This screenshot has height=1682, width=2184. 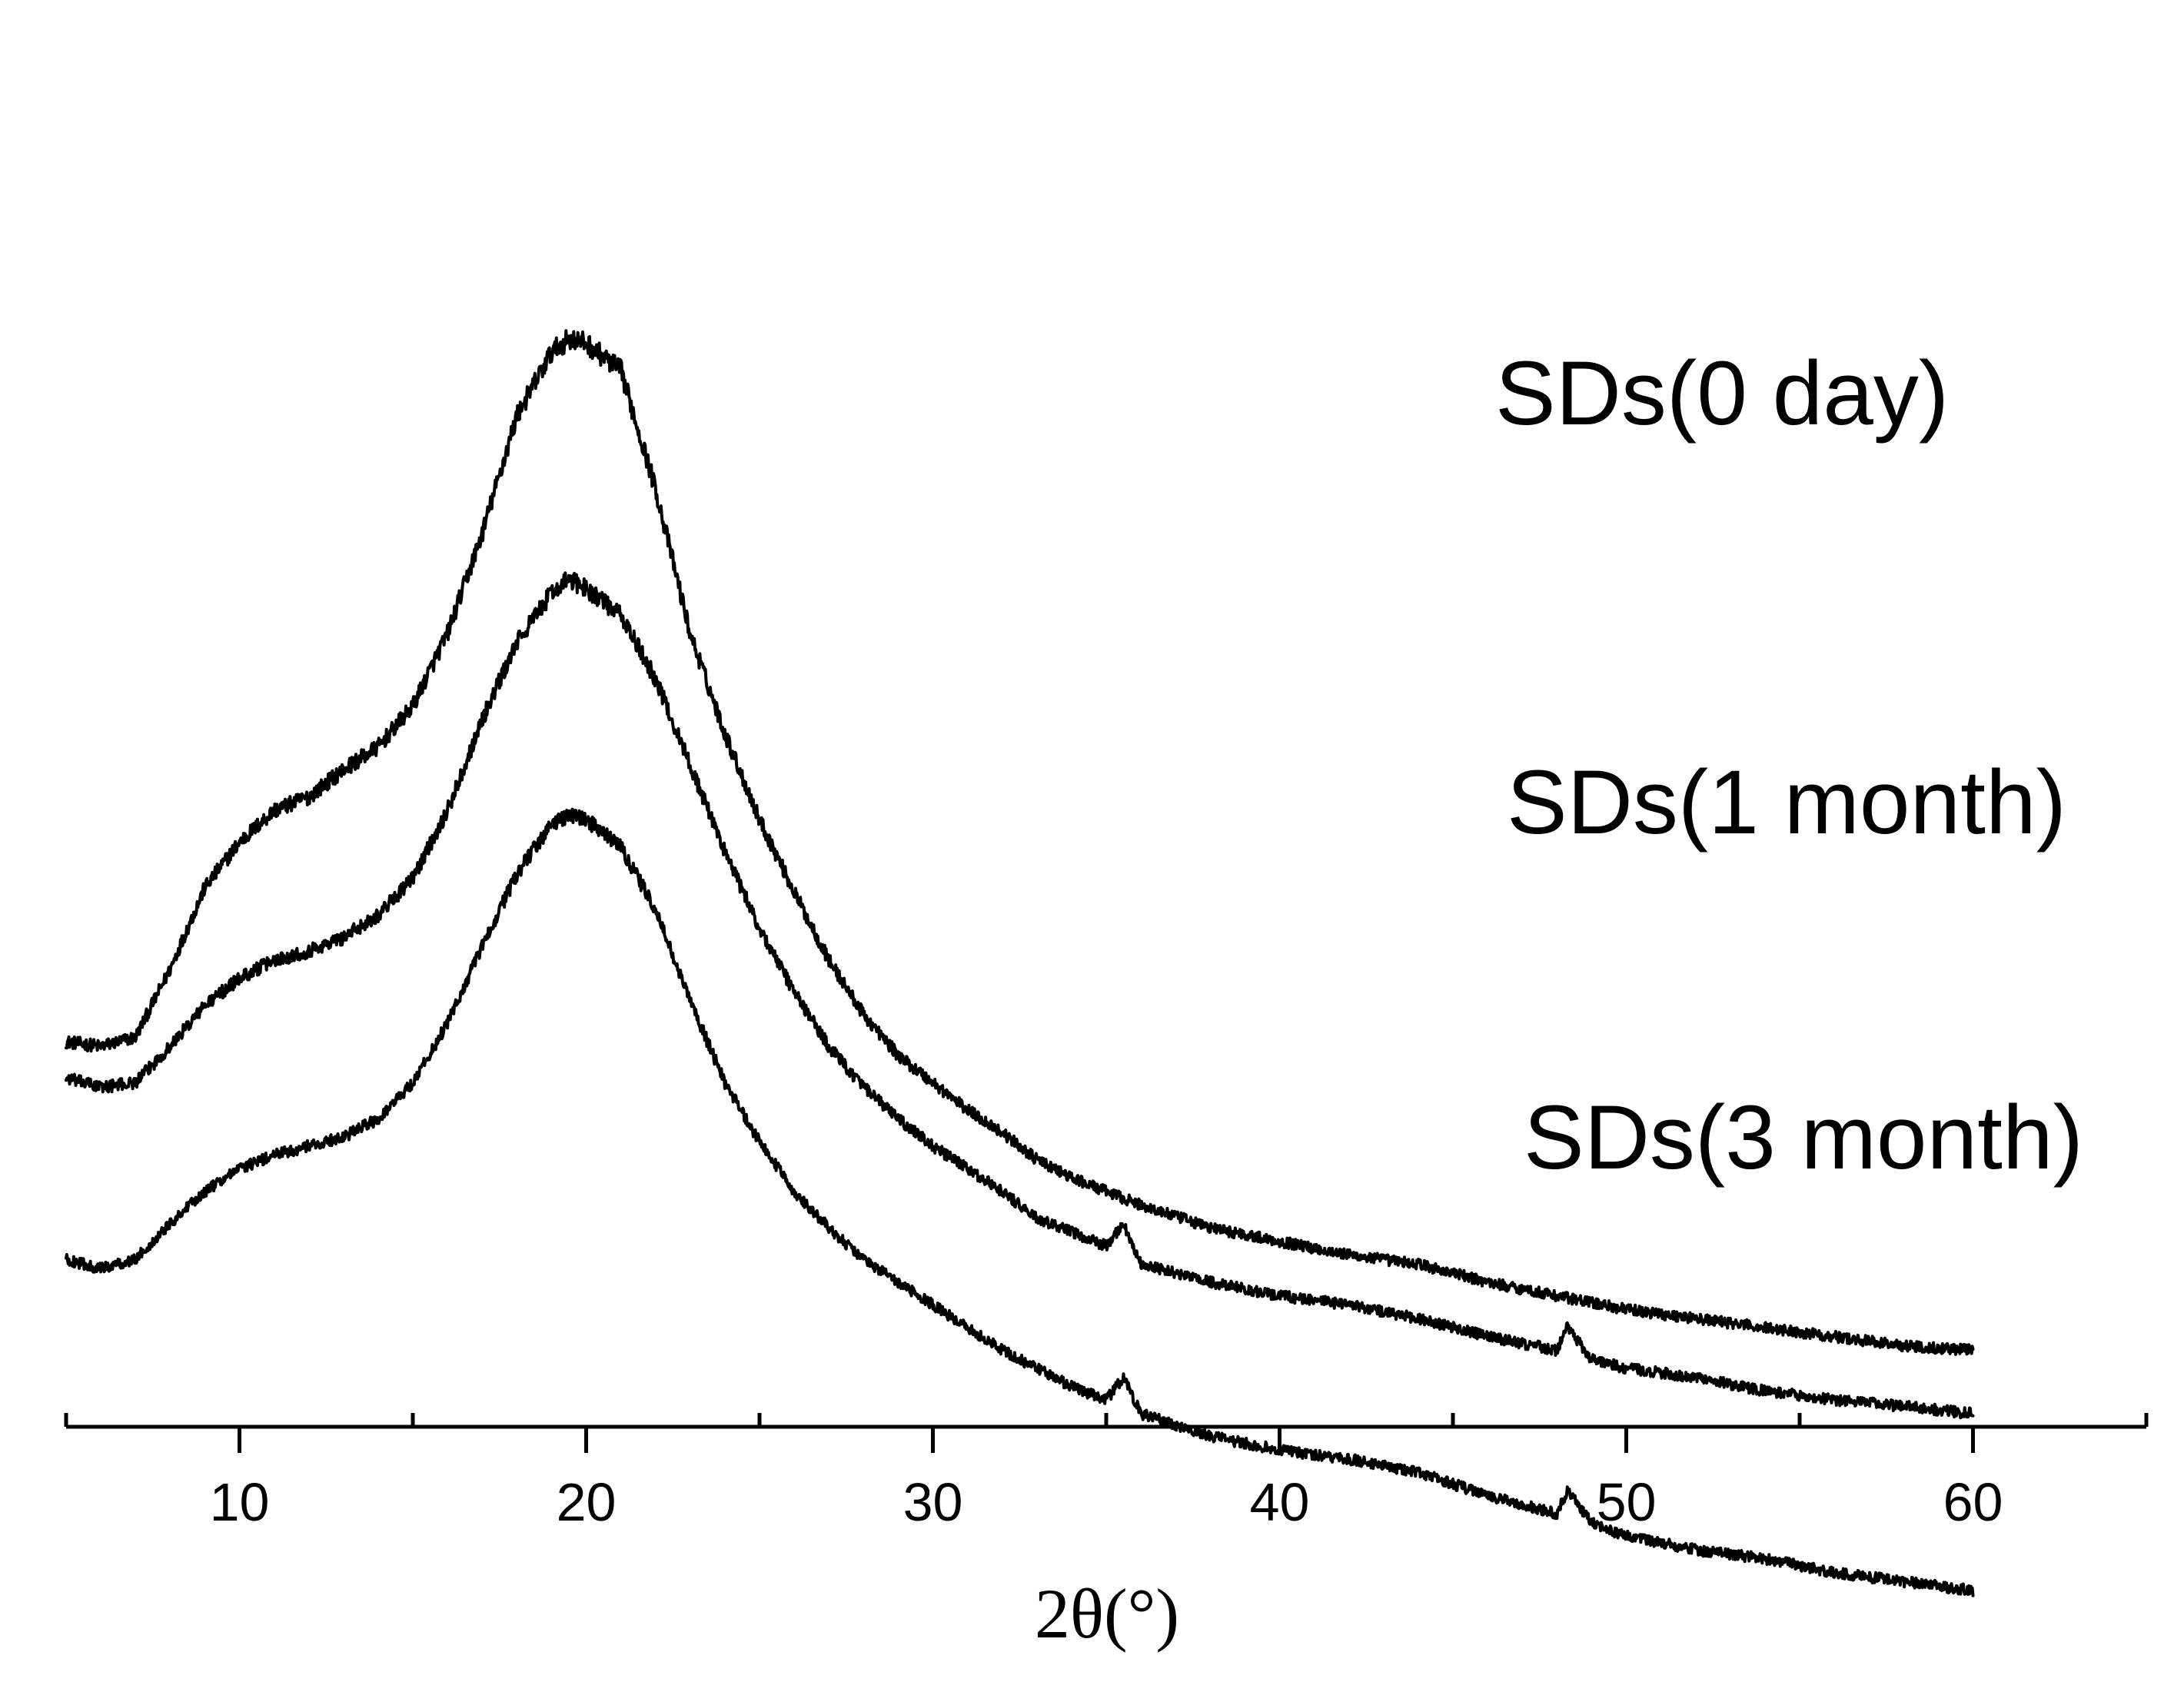 I want to click on x-tick-label-30: 30, so click(x=933, y=1502).